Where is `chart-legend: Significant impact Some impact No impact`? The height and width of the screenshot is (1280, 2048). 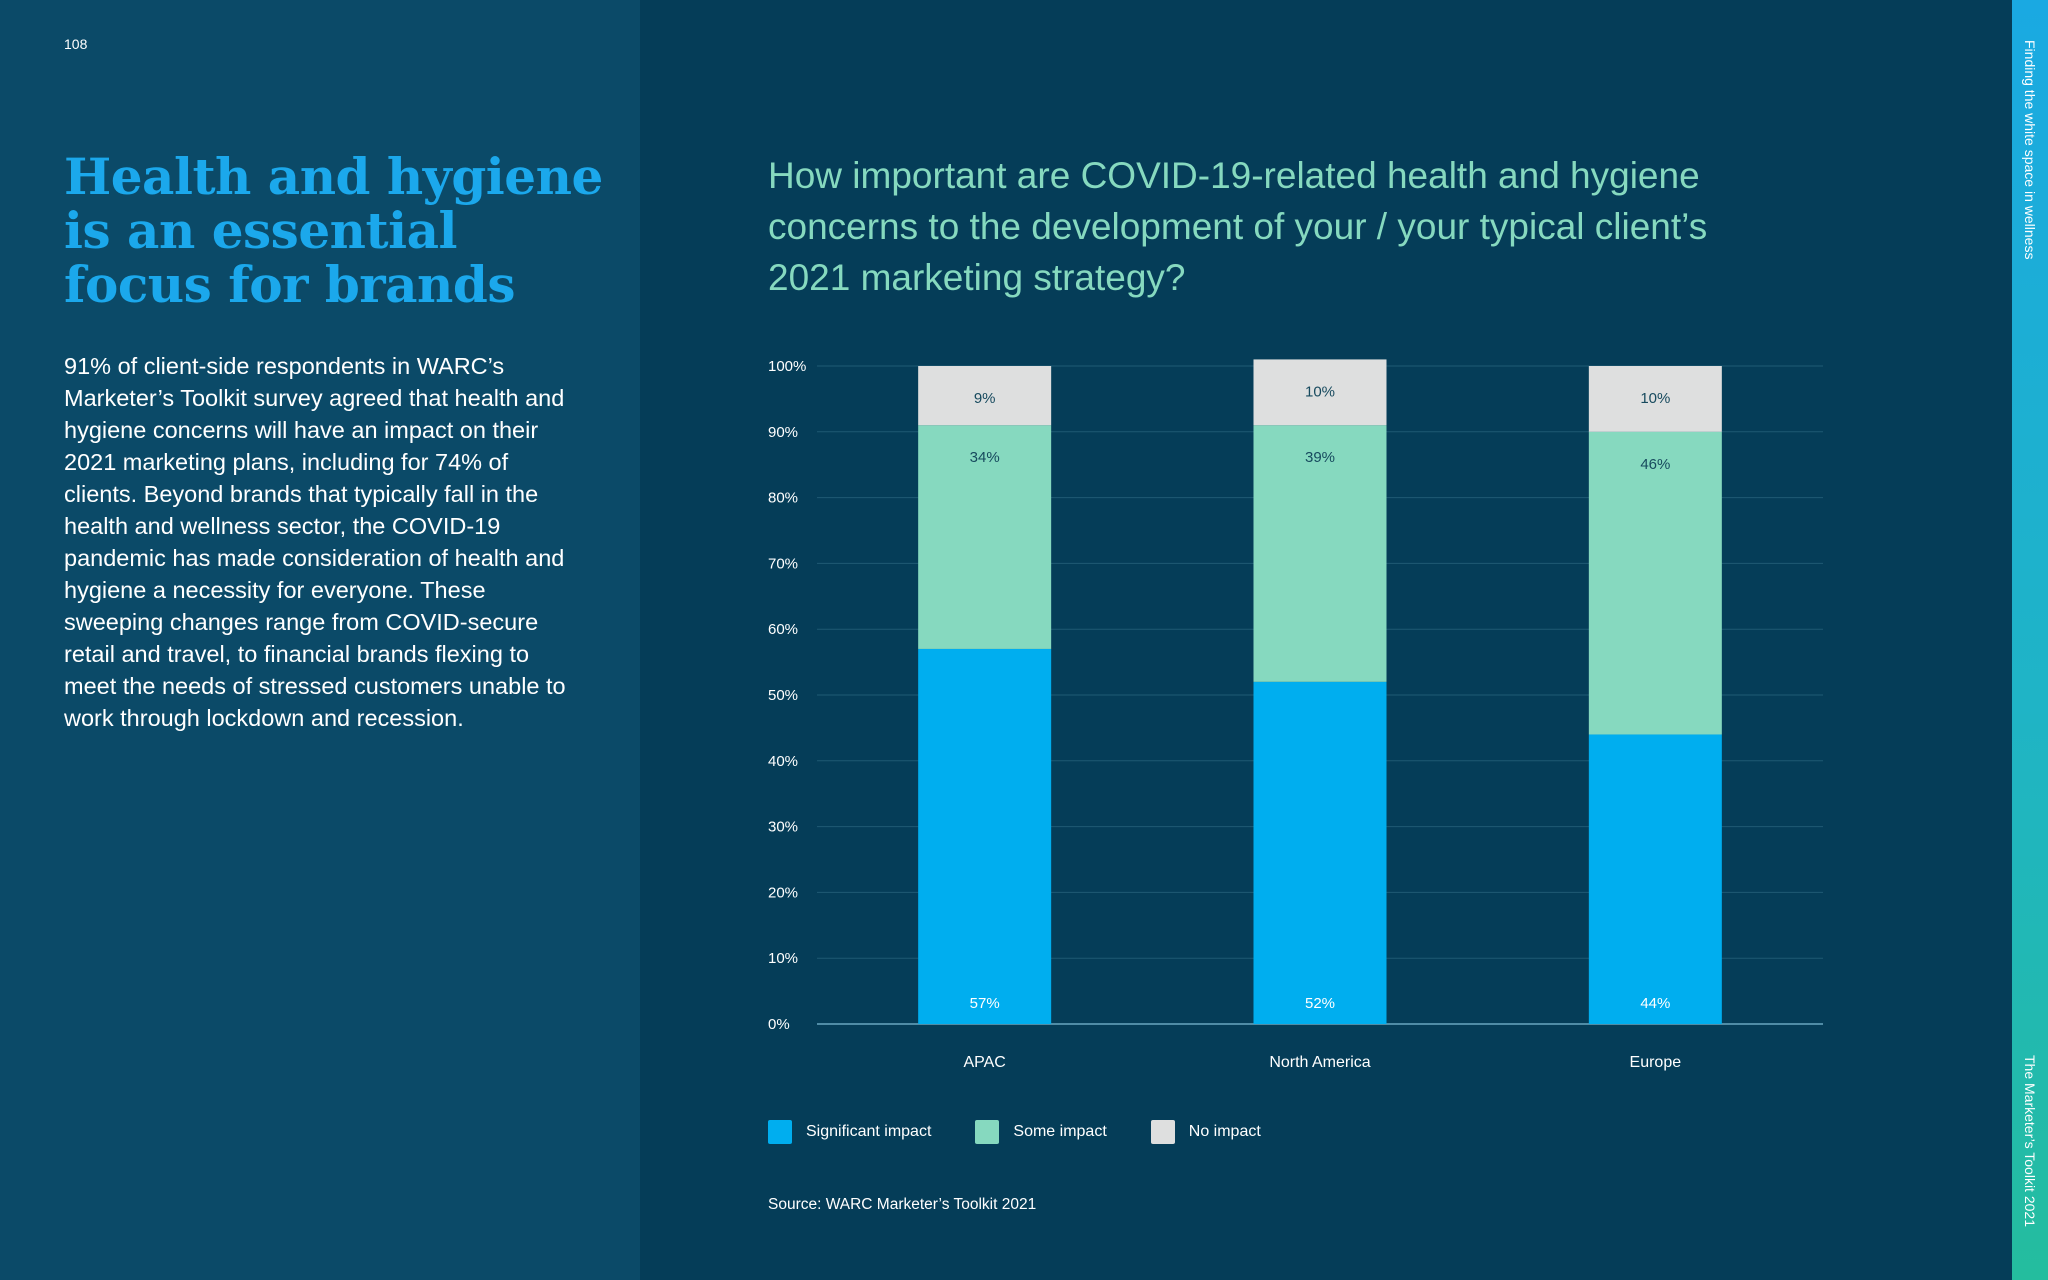
chart-legend: Significant impact Some impact No impact is located at coordinates (1036, 1132).